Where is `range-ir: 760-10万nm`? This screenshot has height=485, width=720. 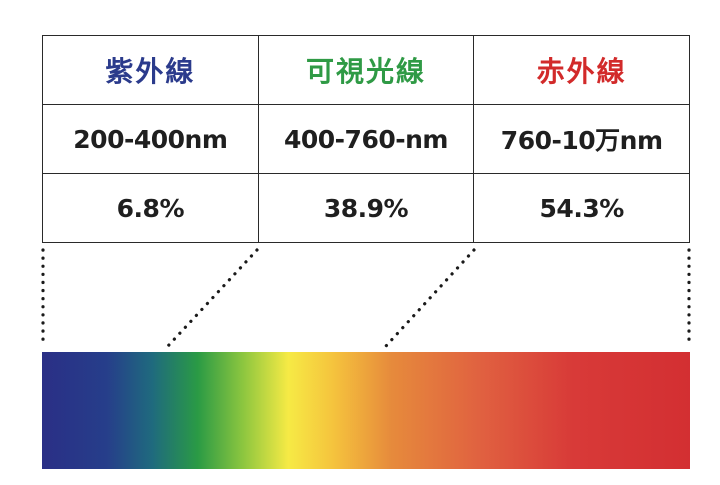
range-ir: 760-10万nm is located at coordinates (581, 139).